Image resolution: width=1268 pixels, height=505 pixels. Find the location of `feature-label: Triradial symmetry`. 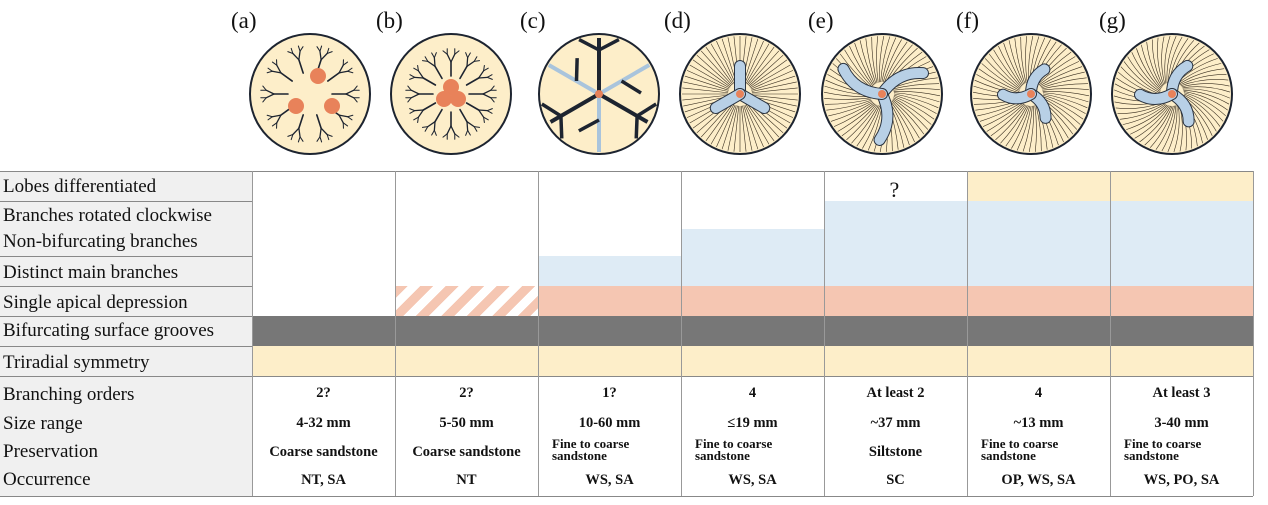

feature-label: Triradial symmetry is located at coordinates (76, 362).